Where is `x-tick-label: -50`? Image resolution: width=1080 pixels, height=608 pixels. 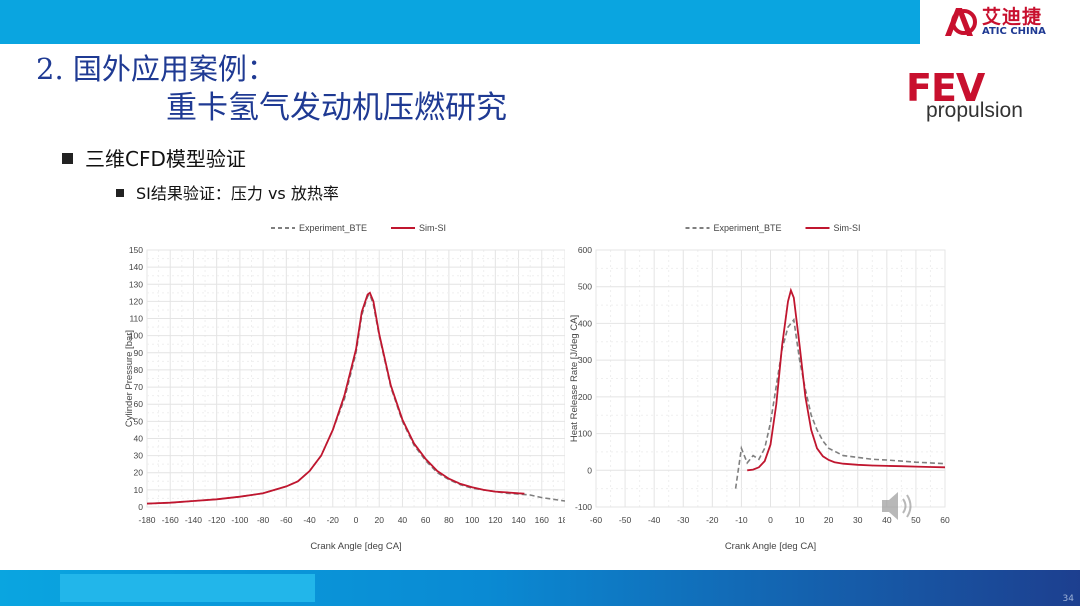 x-tick-label: -50 is located at coordinates (625, 520).